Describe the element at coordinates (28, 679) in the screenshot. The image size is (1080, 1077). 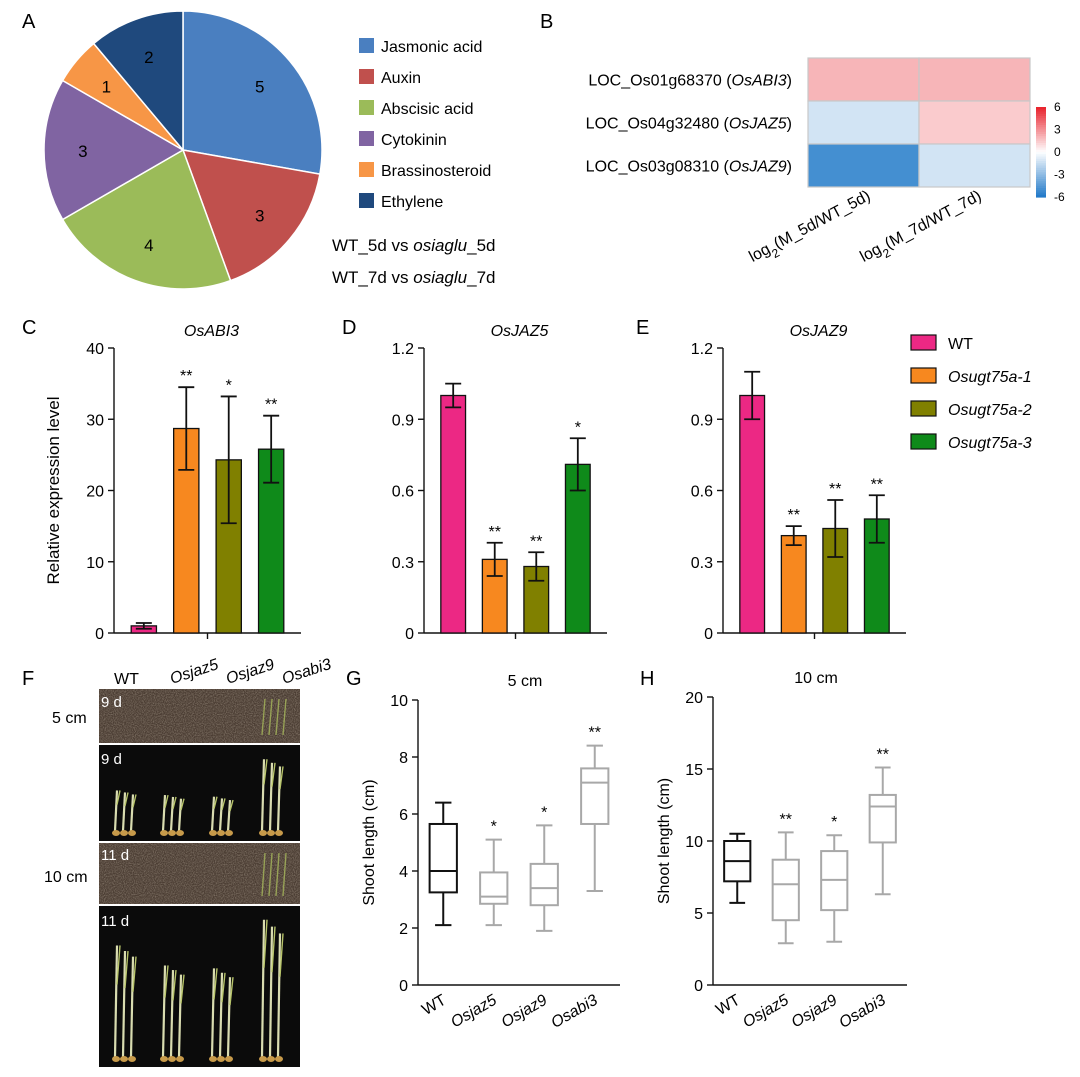
I see `panel-letter-f: F` at that location.